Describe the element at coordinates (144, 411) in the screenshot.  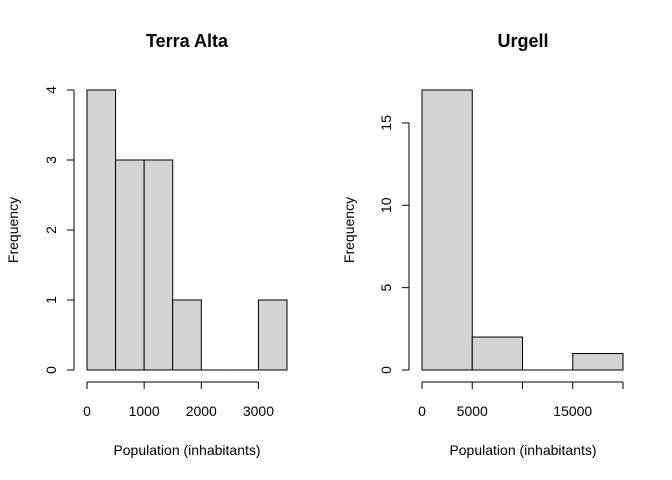
I see `x-tick-label: 1000` at that location.